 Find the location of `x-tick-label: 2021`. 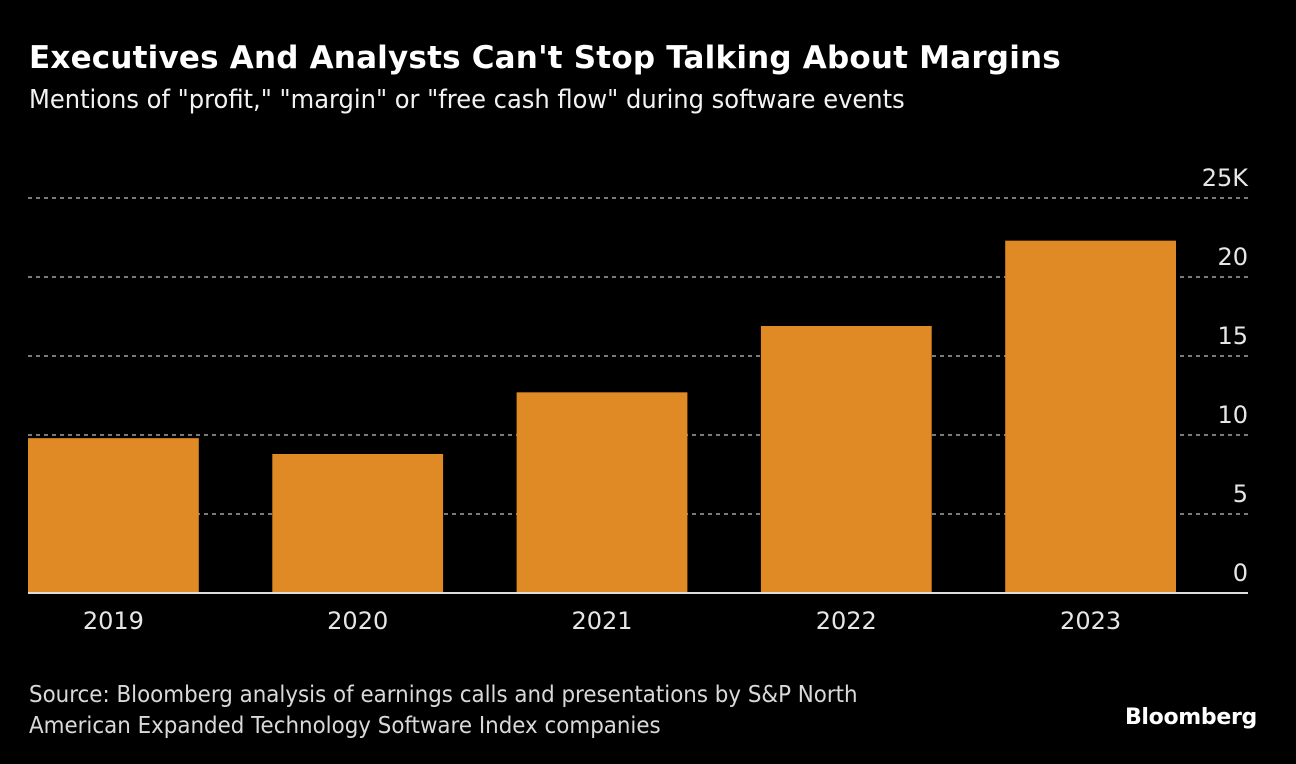

x-tick-label: 2021 is located at coordinates (601, 621).